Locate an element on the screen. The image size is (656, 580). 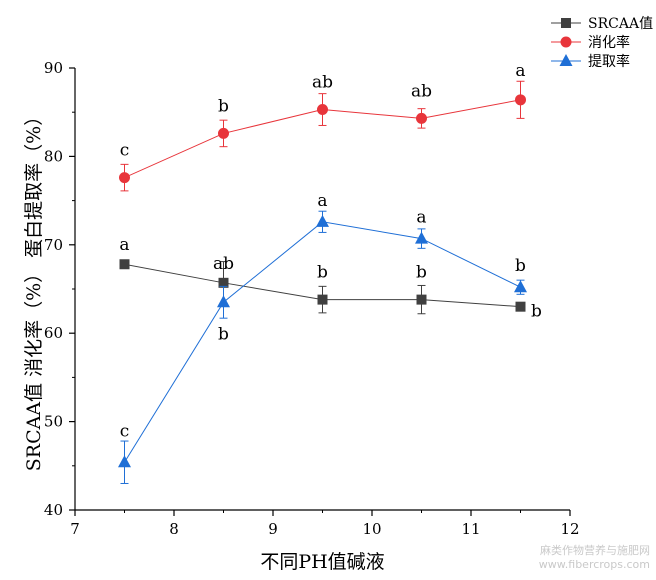
watermark-title: 麻类作物营养与施肥网 is located at coordinates (595, 550).